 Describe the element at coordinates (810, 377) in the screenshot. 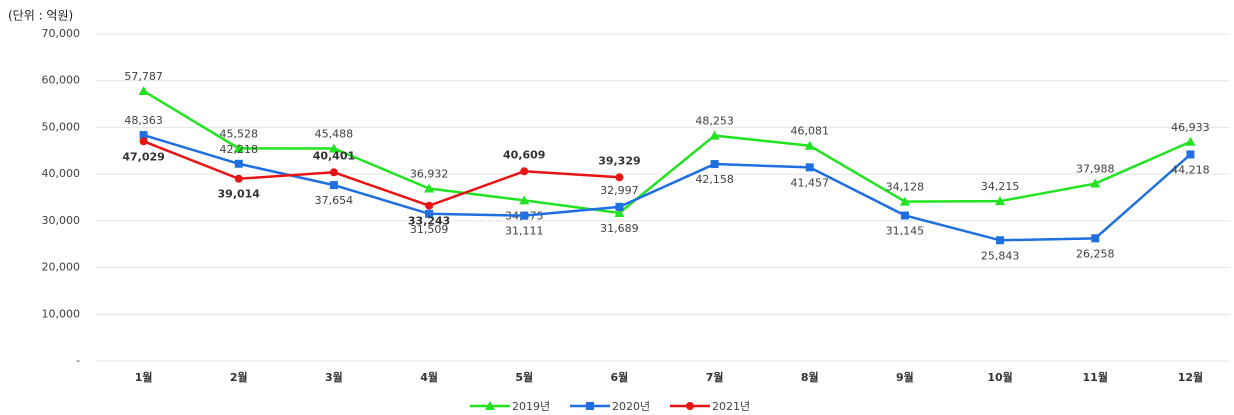

I see `x-tick-label: 8월` at that location.